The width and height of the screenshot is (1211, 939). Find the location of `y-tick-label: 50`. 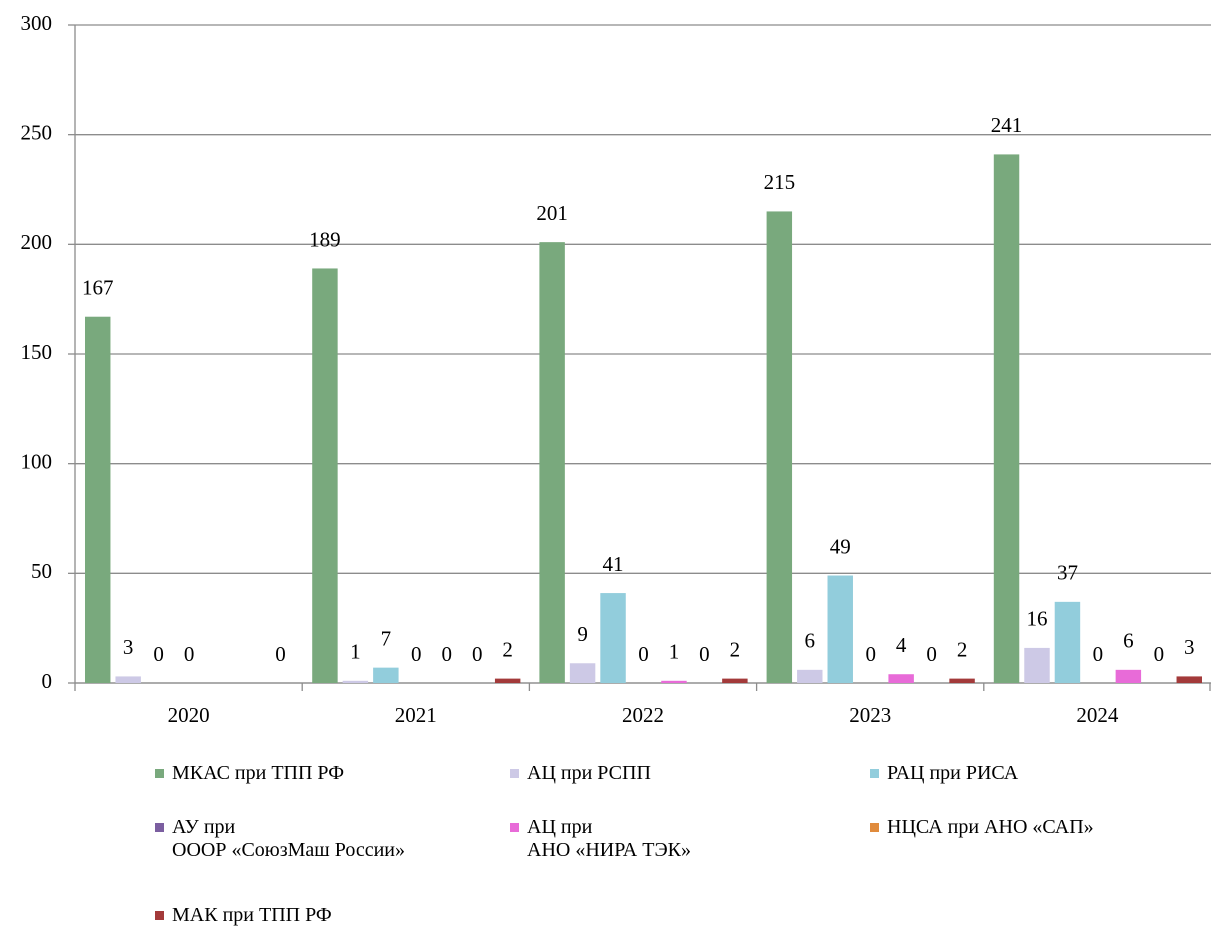

y-tick-label: 50 is located at coordinates (41, 571).